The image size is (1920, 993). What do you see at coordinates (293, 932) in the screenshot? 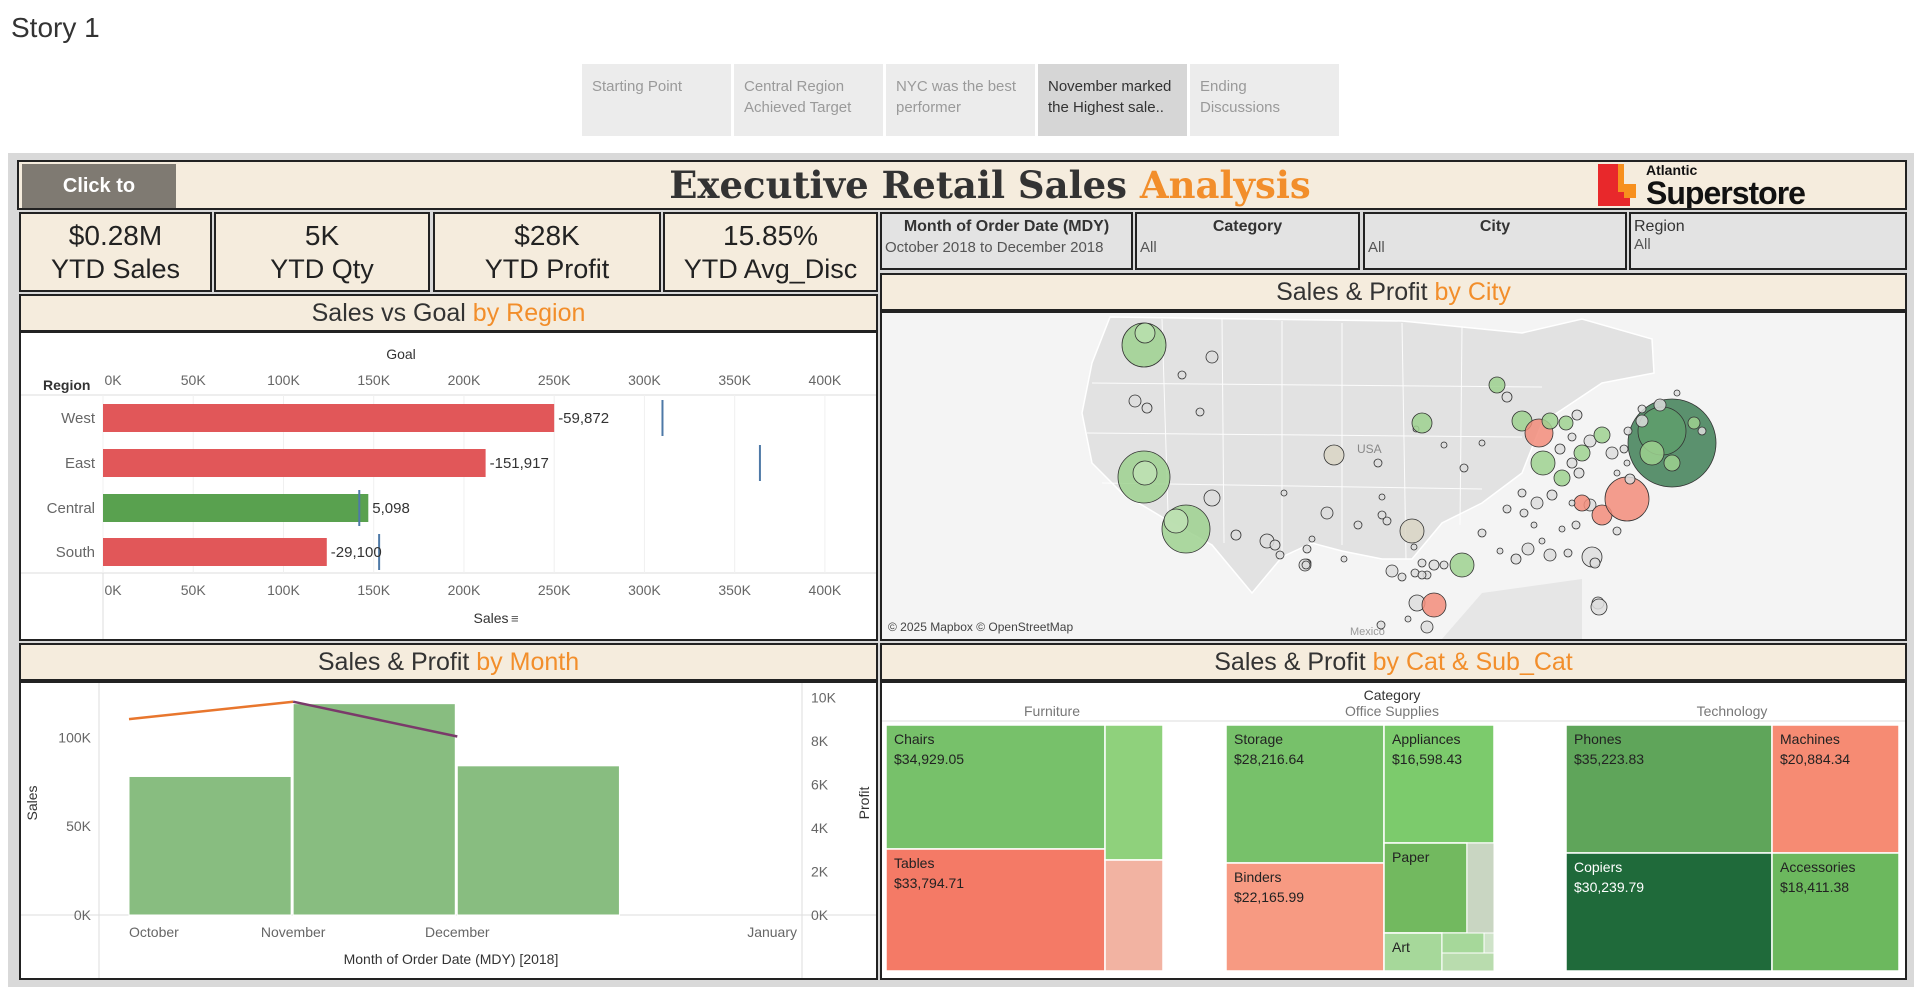
I see `month-tick-label: November` at bounding box center [293, 932].